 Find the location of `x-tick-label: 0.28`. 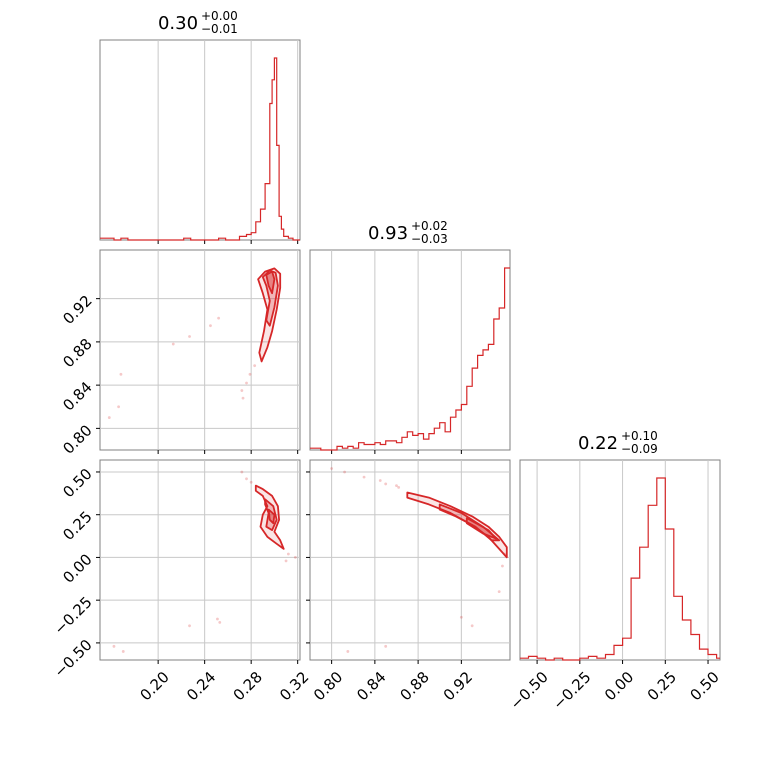

x-tick-label: 0.28 is located at coordinates (248, 686).